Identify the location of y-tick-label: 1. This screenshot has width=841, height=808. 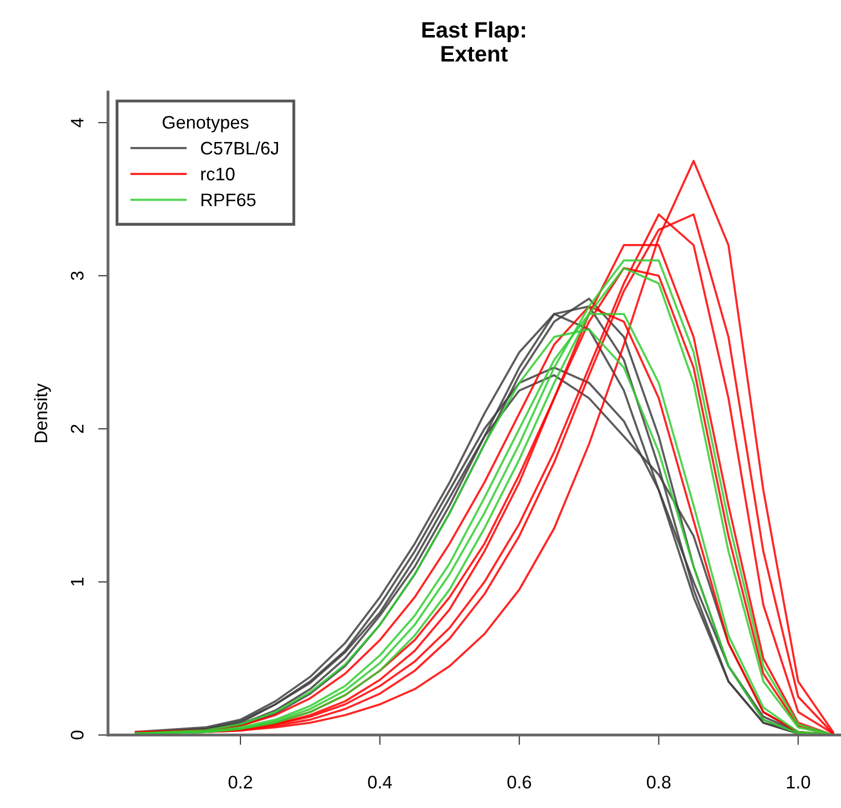
(77, 582).